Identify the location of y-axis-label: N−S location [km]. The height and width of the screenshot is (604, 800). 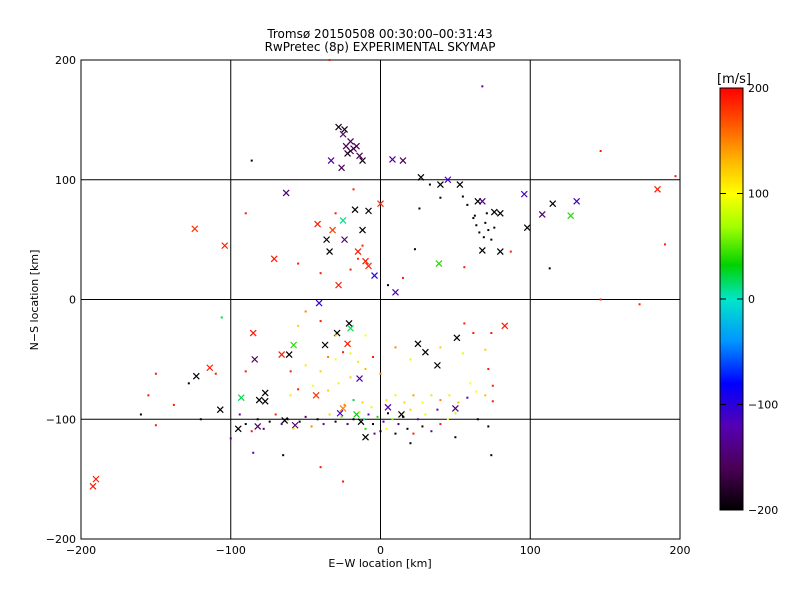
(34, 300).